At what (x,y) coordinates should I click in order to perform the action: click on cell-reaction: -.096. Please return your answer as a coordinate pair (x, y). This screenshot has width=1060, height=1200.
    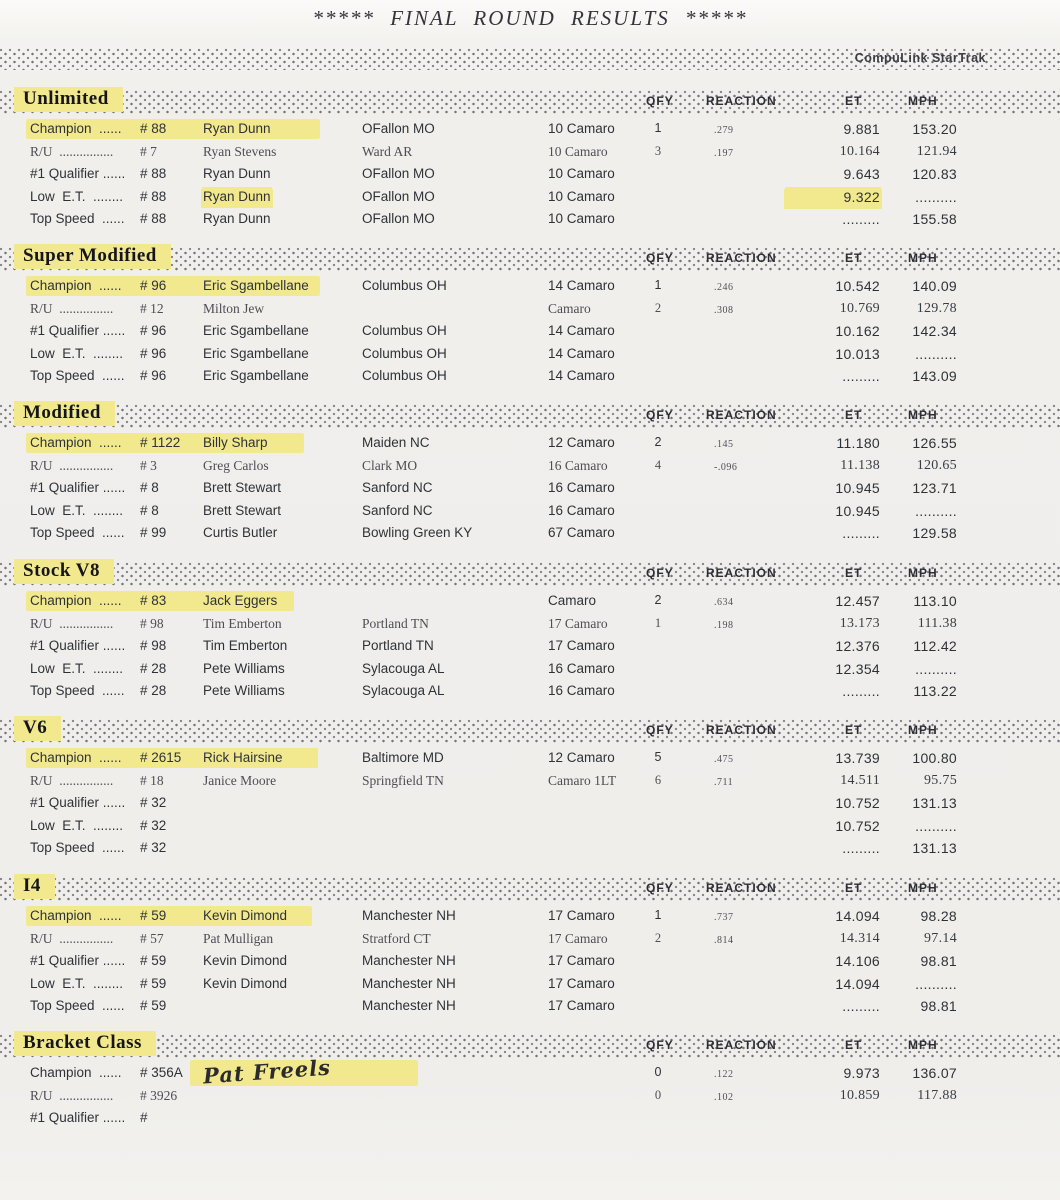
    Looking at the image, I should click on (726, 467).